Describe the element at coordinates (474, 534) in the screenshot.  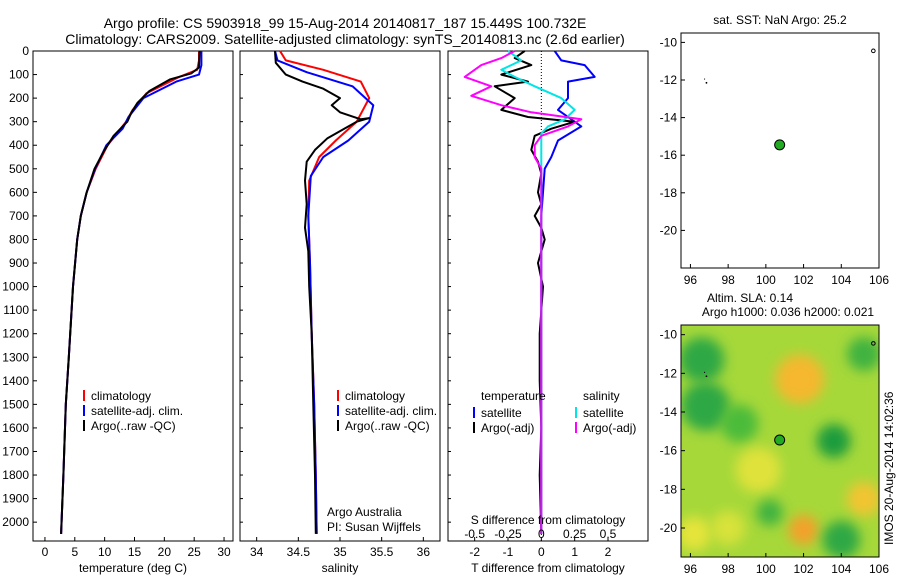
I see `s-axis-tick-label: -0.5` at that location.